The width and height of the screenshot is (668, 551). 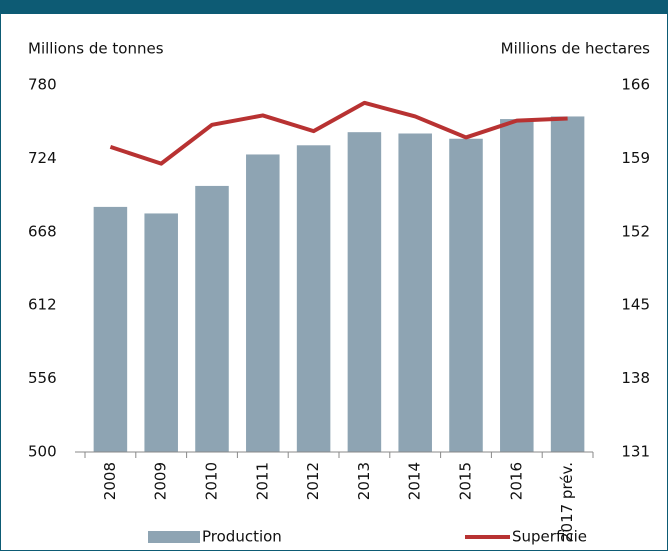 What do you see at coordinates (635, 378) in the screenshot?
I see `y2-tick-label: 138` at bounding box center [635, 378].